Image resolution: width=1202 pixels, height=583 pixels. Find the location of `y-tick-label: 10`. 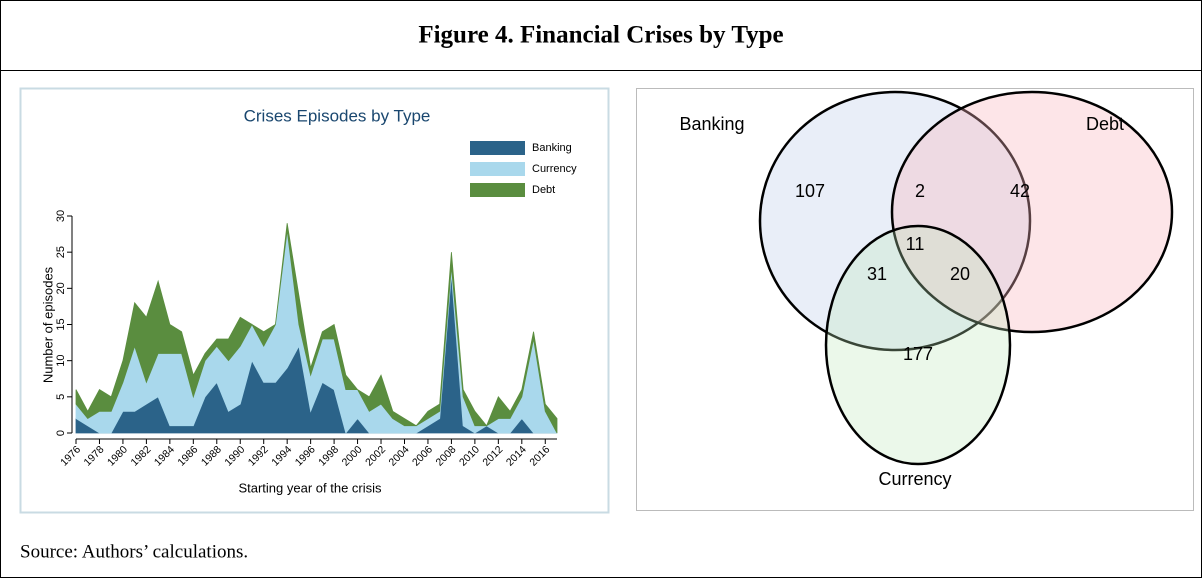

y-tick-label: 10 is located at coordinates (61, 361).